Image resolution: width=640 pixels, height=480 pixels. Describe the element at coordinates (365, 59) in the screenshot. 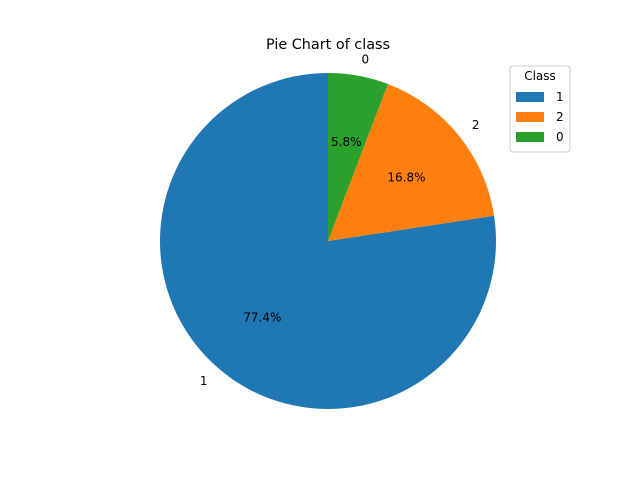

I see `slice-label-0: 0` at that location.